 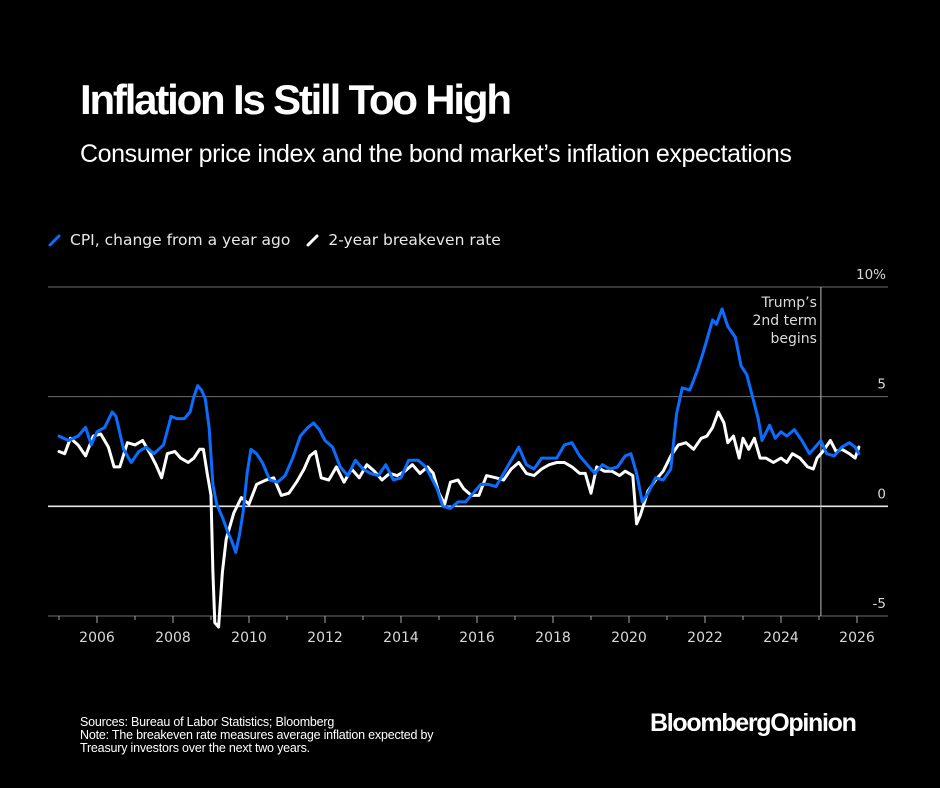 I want to click on annotation-text: 2nd term, so click(x=785, y=321).